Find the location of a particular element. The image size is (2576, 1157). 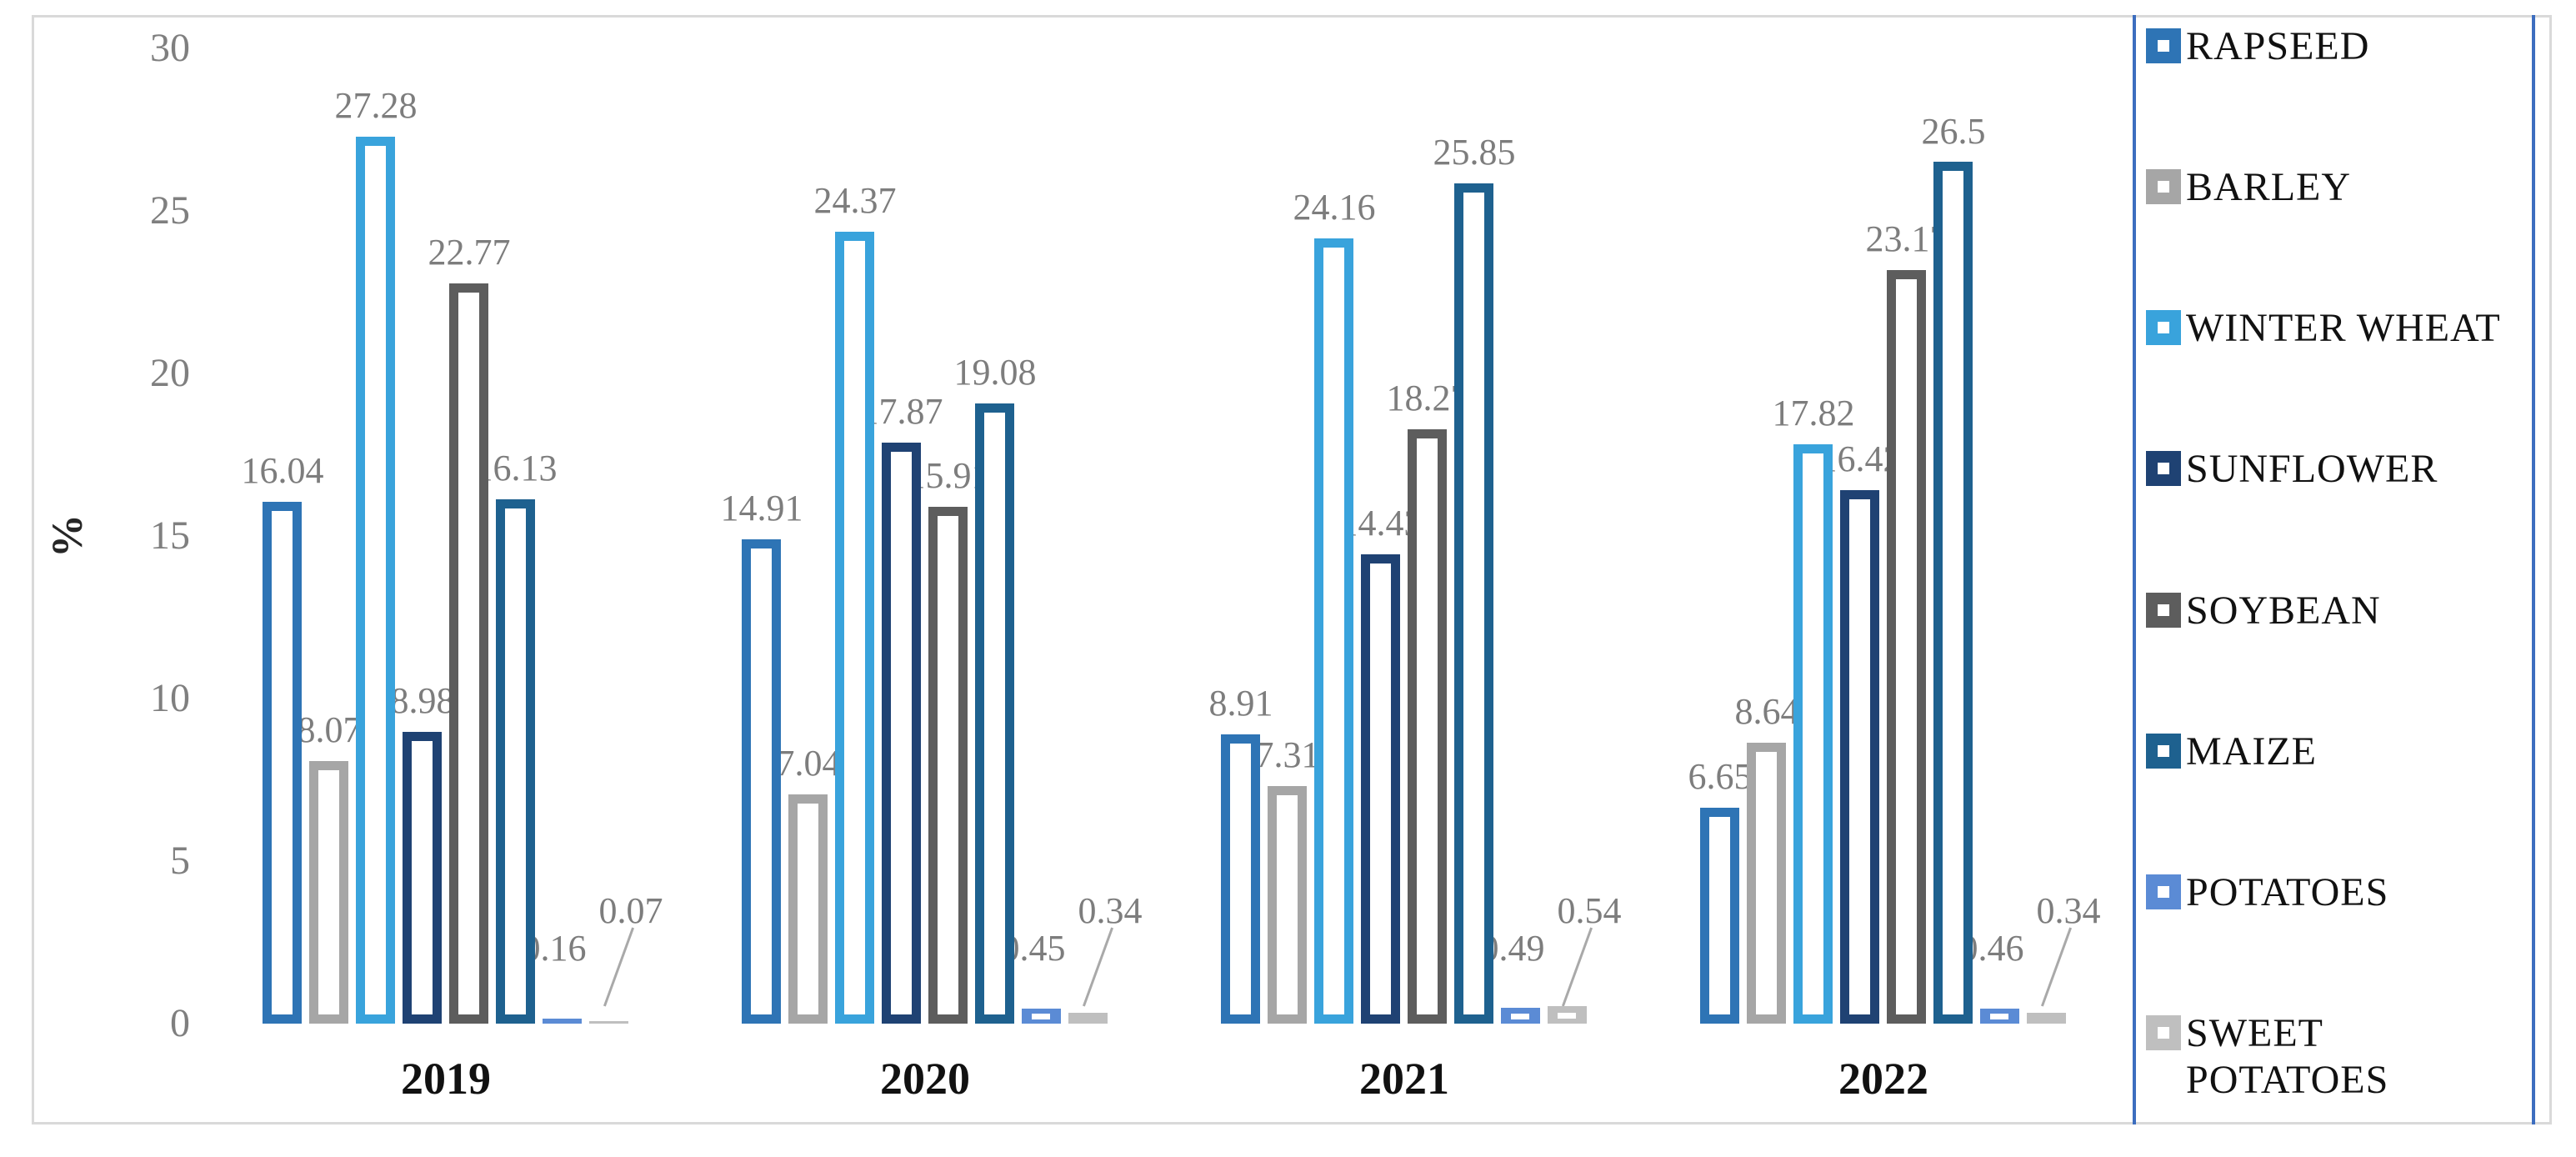

bar-data-label: 24.16 is located at coordinates (1335, 207).